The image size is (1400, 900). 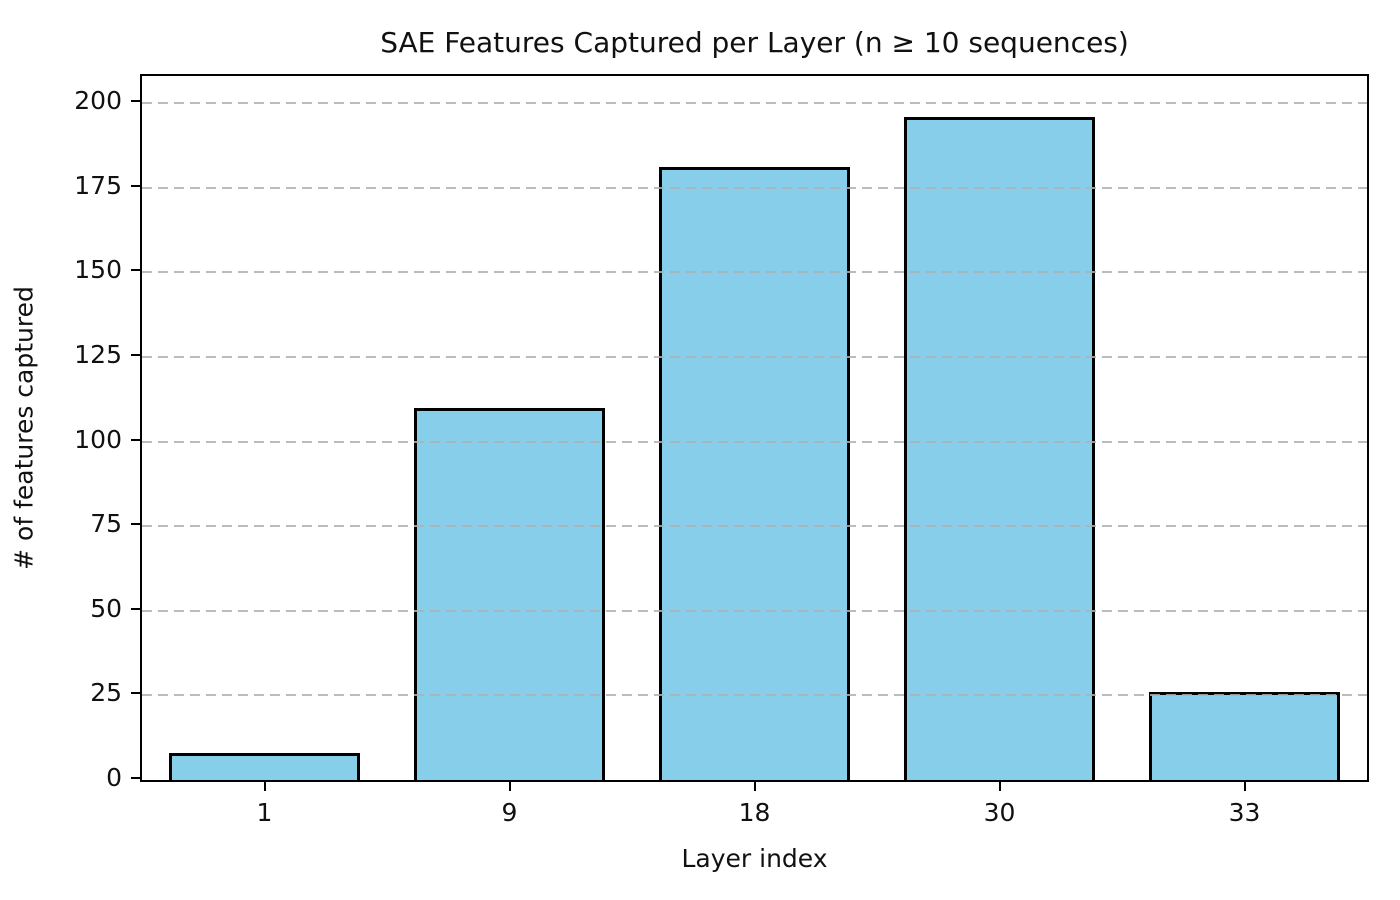 What do you see at coordinates (98, 354) in the screenshot?
I see `y-tick-label-125: 125` at bounding box center [98, 354].